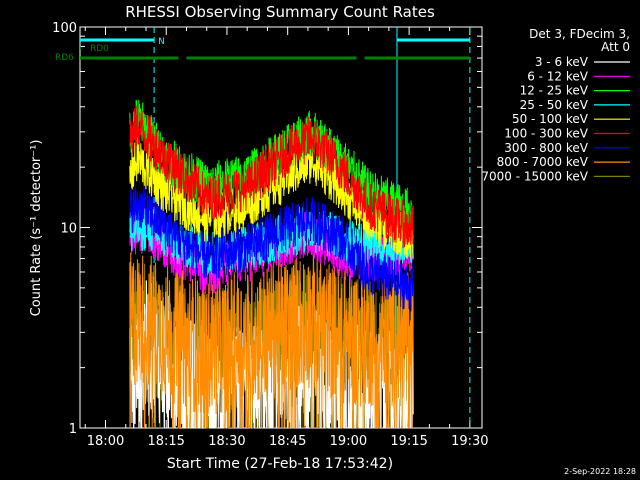  Describe the element at coordinates (226, 441) in the screenshot. I see `x-tick-label: 18:30` at that location.